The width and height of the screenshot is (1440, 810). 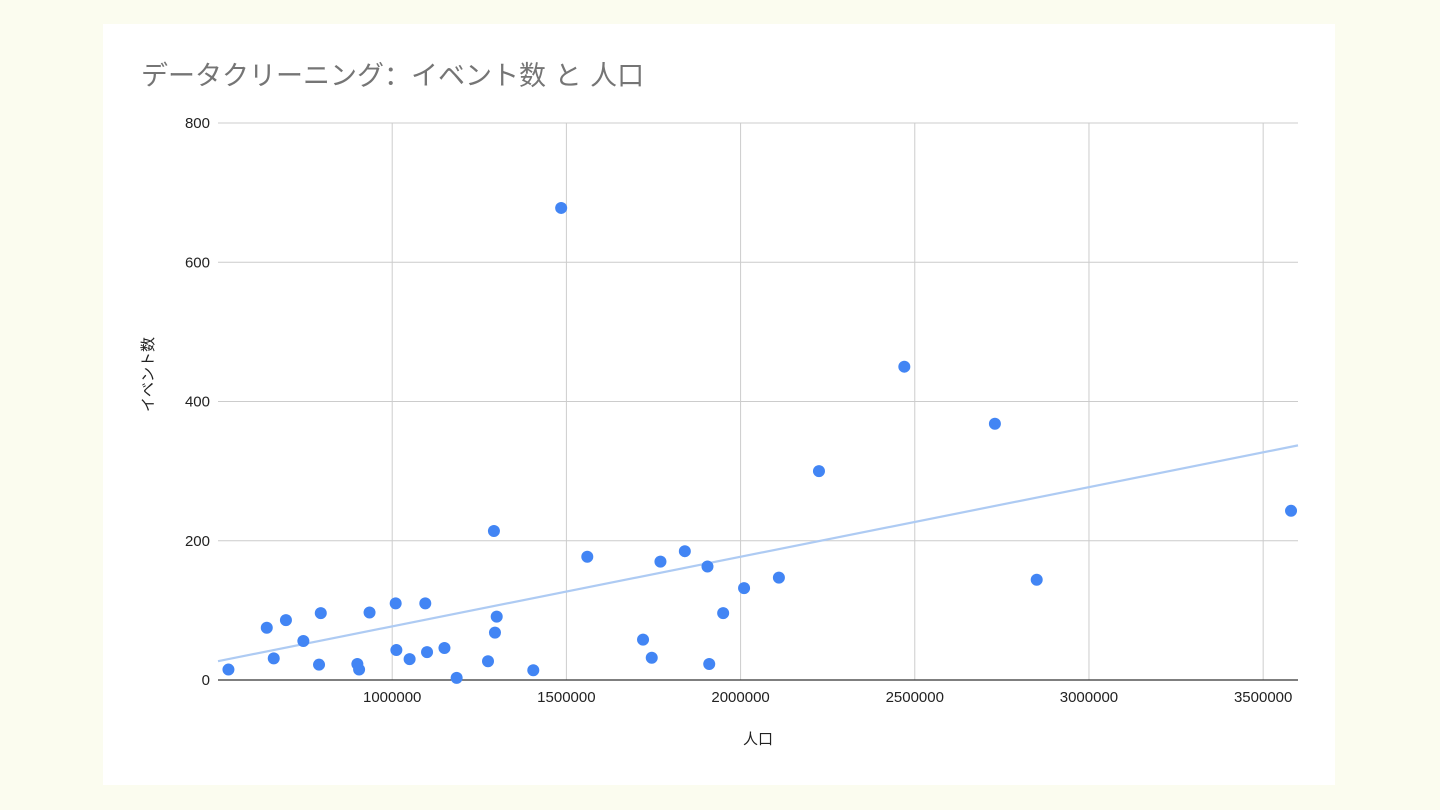 What do you see at coordinates (206, 680) in the screenshot?
I see `y-tick-label: 0` at bounding box center [206, 680].